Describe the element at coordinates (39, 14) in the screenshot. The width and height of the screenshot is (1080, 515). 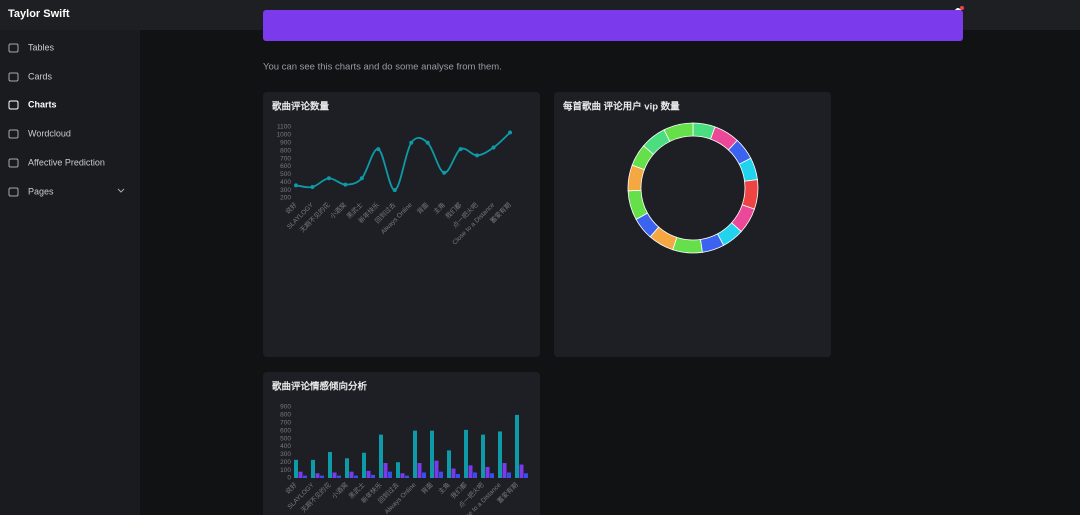
I see `app-title: Taylor Swift` at that location.